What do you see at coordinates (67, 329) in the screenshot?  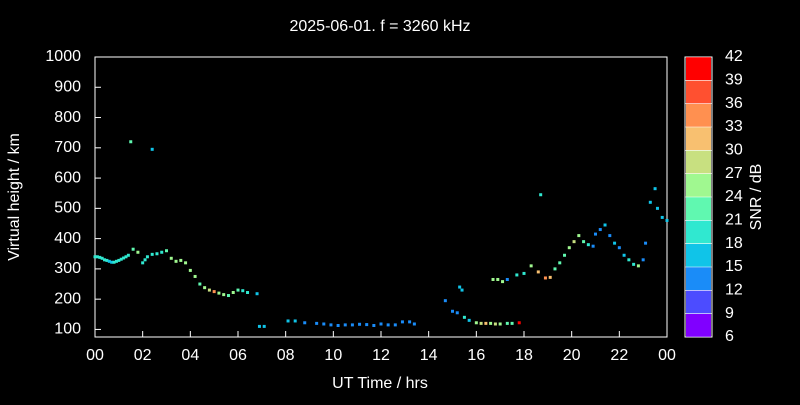 I see `y-tick-label: 100` at bounding box center [67, 329].